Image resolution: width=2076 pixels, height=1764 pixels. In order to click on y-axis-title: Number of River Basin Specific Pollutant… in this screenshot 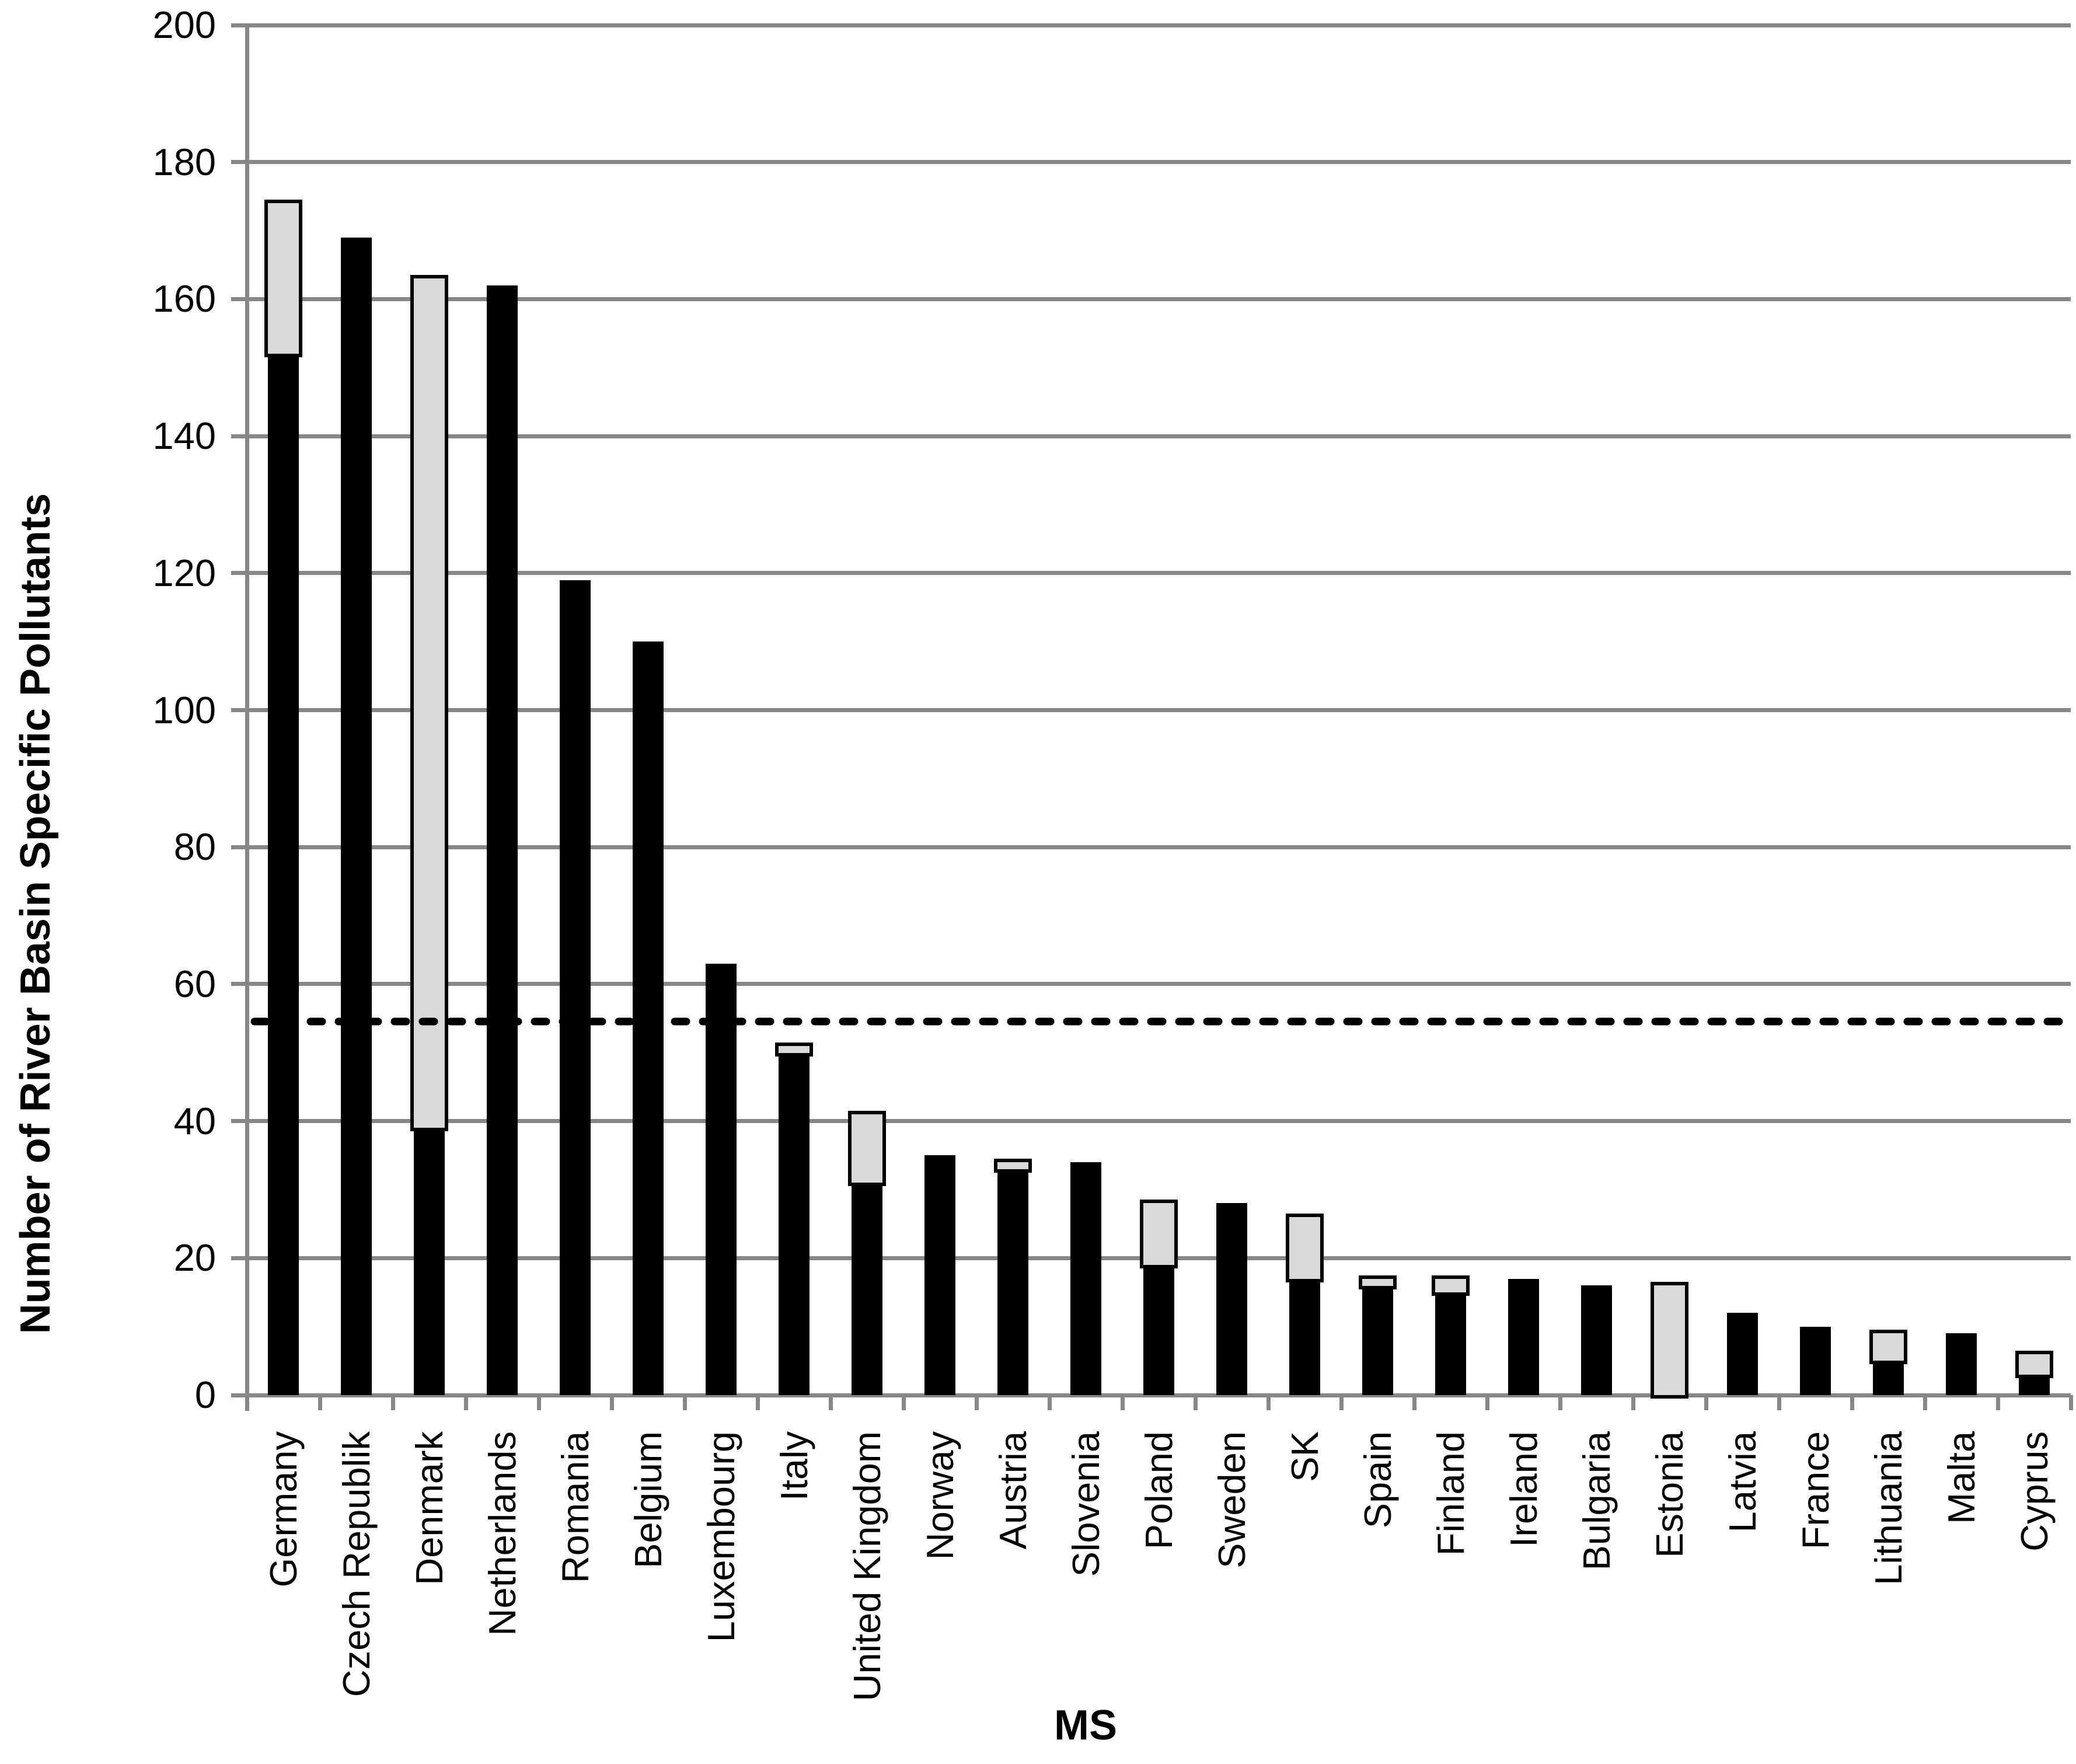, I will do `click(35, 913)`.